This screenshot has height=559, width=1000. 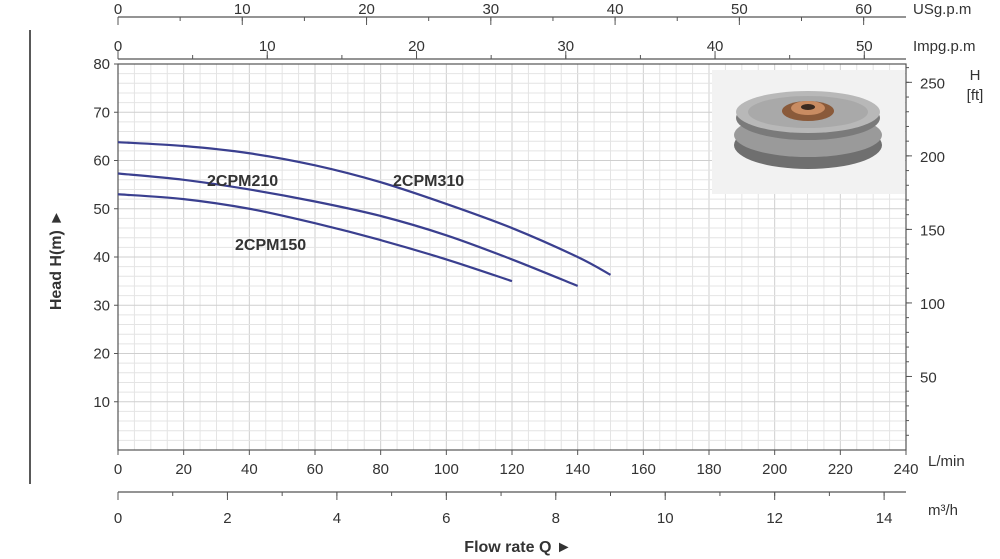 I want to click on x-tick-label: 100, so click(x=446, y=469).